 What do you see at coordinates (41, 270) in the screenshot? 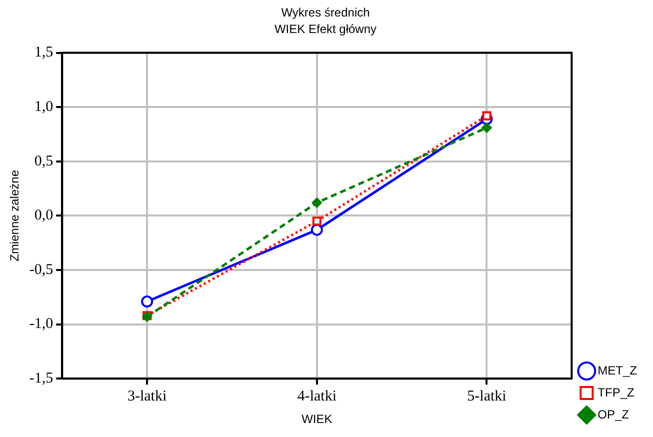
I see `y-tick-label: -0,5` at bounding box center [41, 270].